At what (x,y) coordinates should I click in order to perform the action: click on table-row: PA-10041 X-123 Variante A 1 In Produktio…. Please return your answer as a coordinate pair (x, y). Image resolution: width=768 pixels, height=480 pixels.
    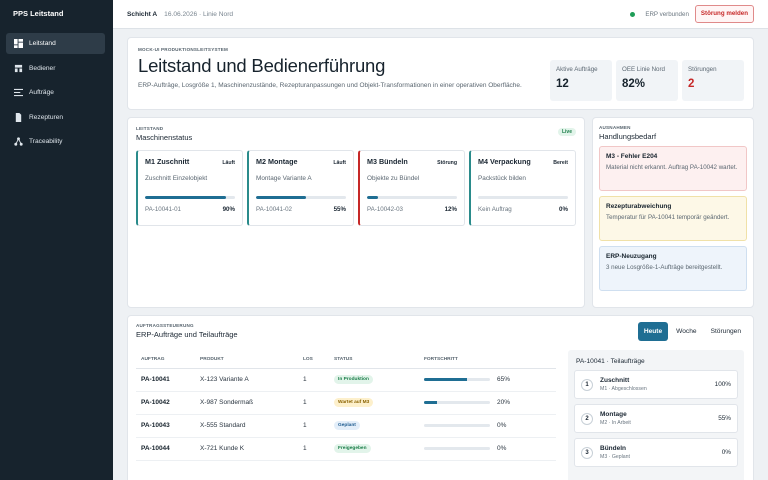
    Looking at the image, I should click on (346, 380).